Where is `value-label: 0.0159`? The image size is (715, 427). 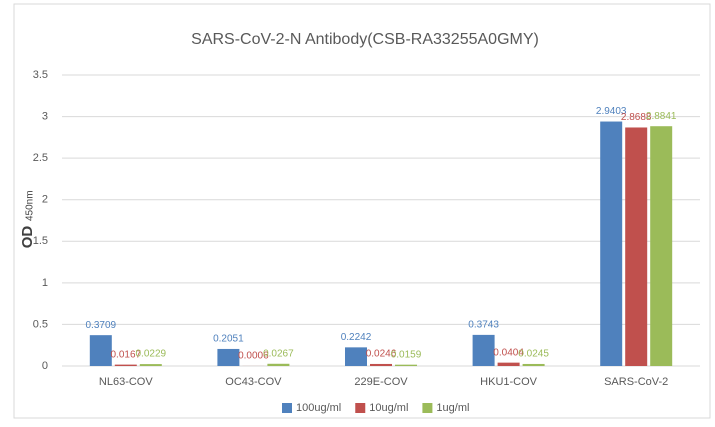 value-label: 0.0159 is located at coordinates (406, 354).